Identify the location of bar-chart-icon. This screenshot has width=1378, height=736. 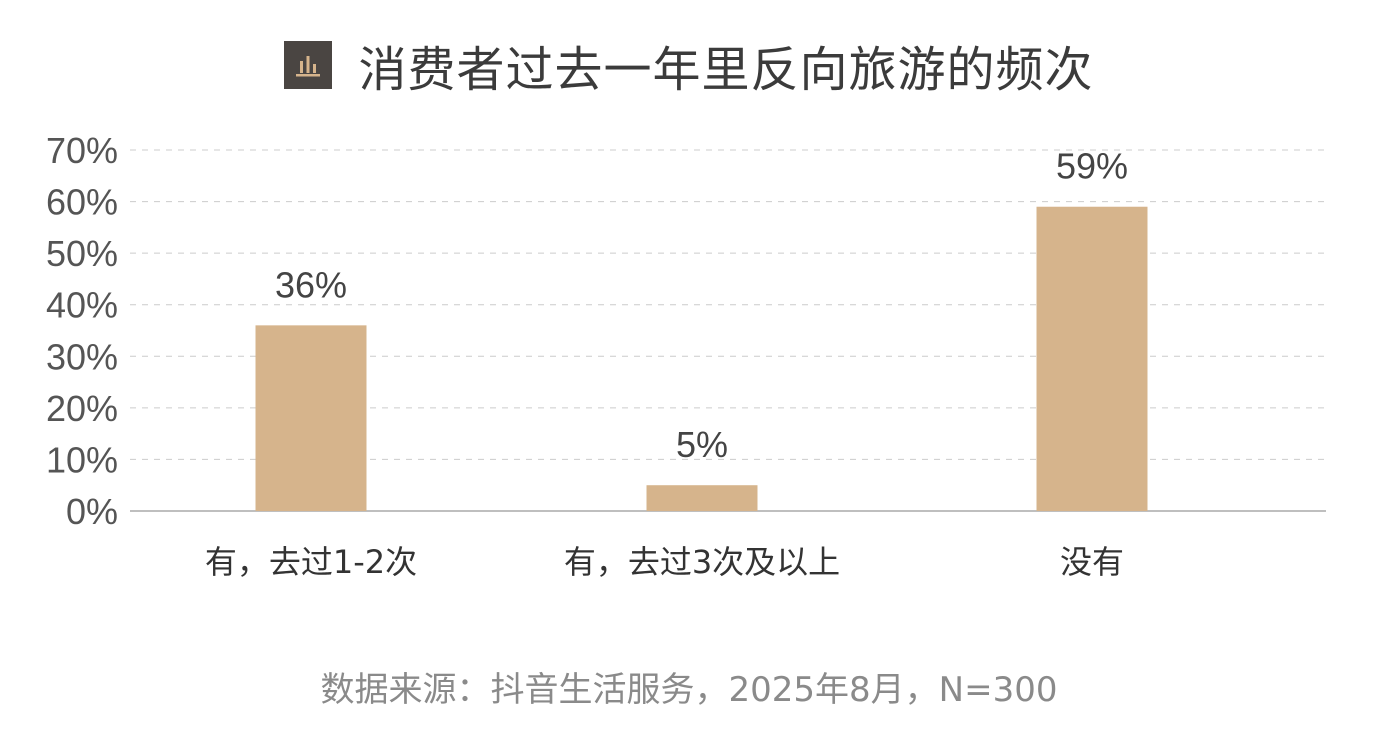
(308, 65).